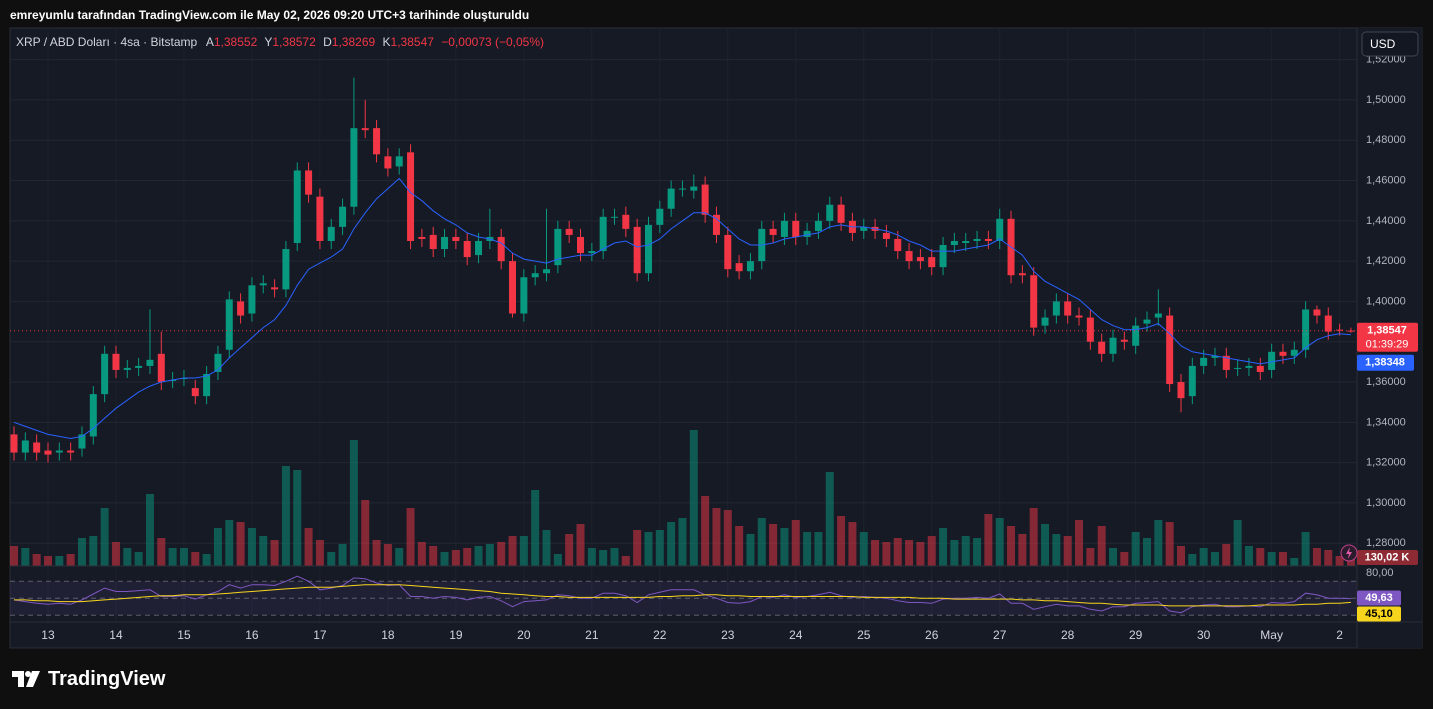 The image size is (1433, 709). Describe the element at coordinates (236, 42) in the screenshot. I see `open-value: 1,38552` at that location.